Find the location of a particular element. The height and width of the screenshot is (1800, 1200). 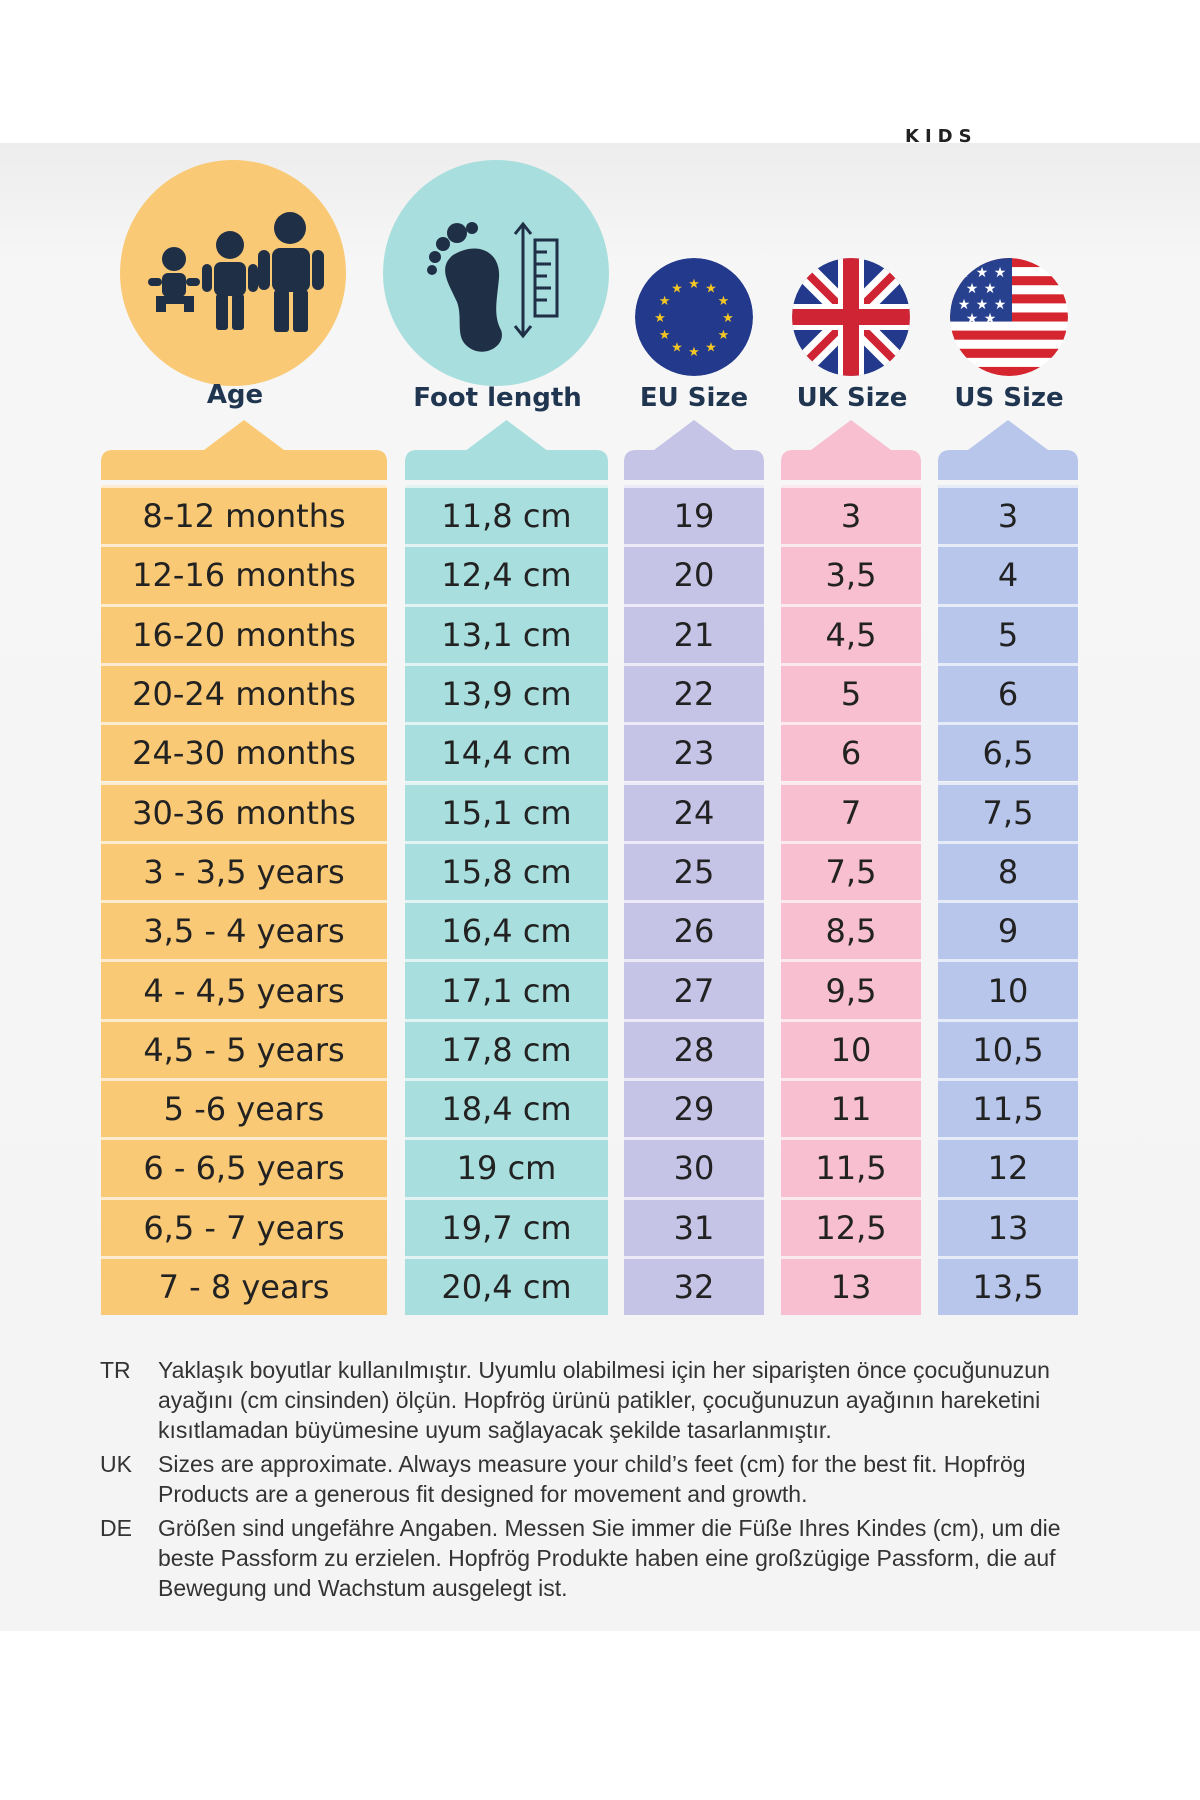

uk-cell: 3,5 is located at coordinates (851, 573).